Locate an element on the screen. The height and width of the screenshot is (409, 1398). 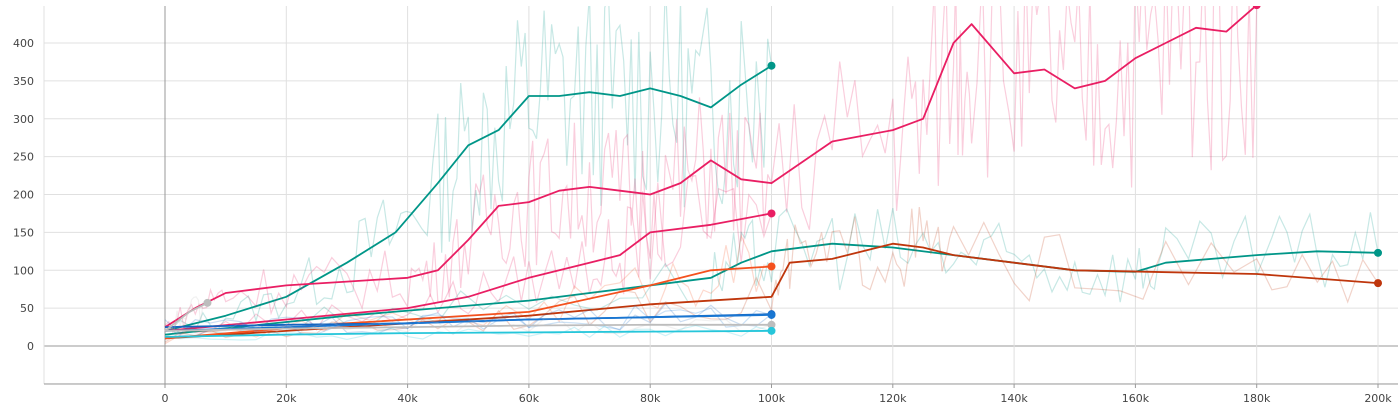
y-tick-label: 0 is located at coordinates (30, 346).